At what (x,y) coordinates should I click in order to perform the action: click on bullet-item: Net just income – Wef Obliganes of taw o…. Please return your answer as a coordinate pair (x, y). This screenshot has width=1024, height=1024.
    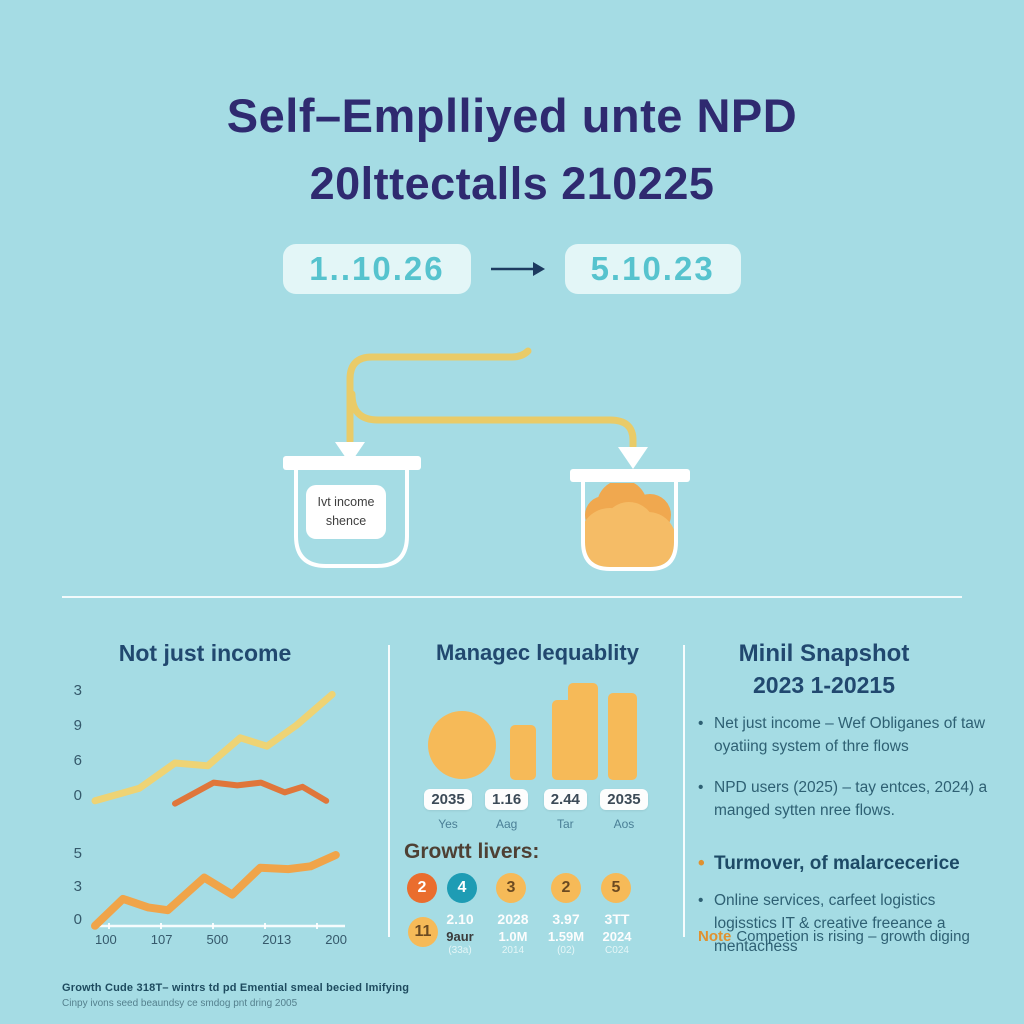
    Looking at the image, I should click on (848, 735).